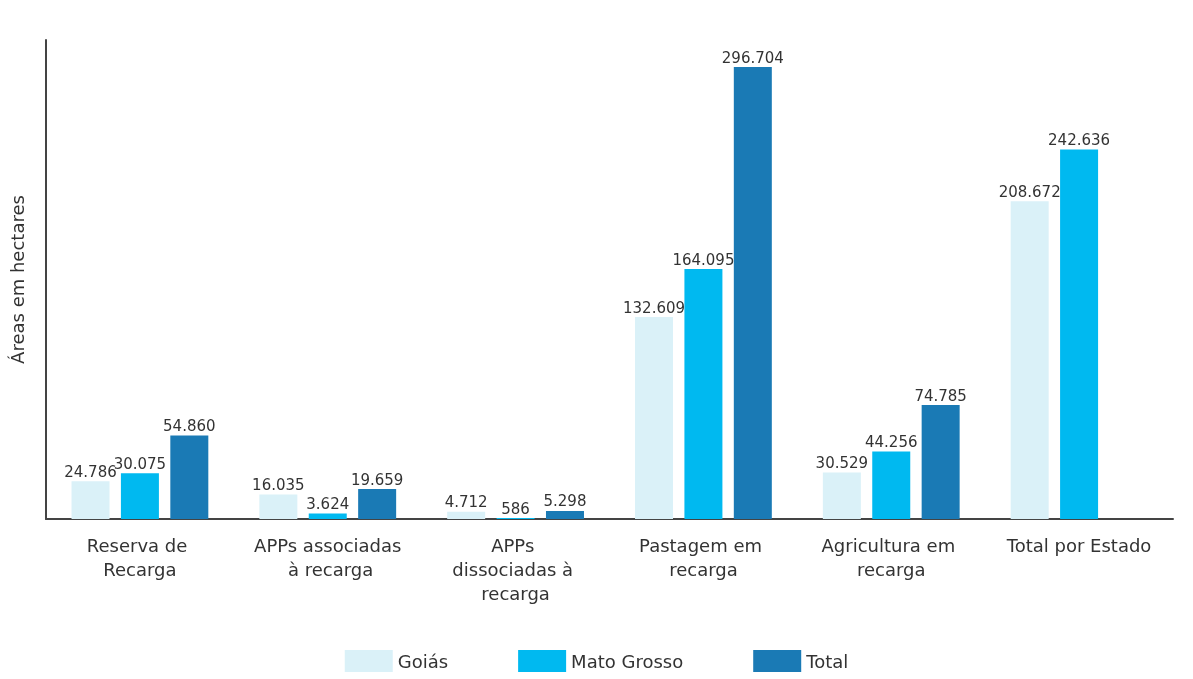 Image resolution: width=1193 pixels, height=679 pixels. I want to click on data-label: 4.712, so click(466, 502).